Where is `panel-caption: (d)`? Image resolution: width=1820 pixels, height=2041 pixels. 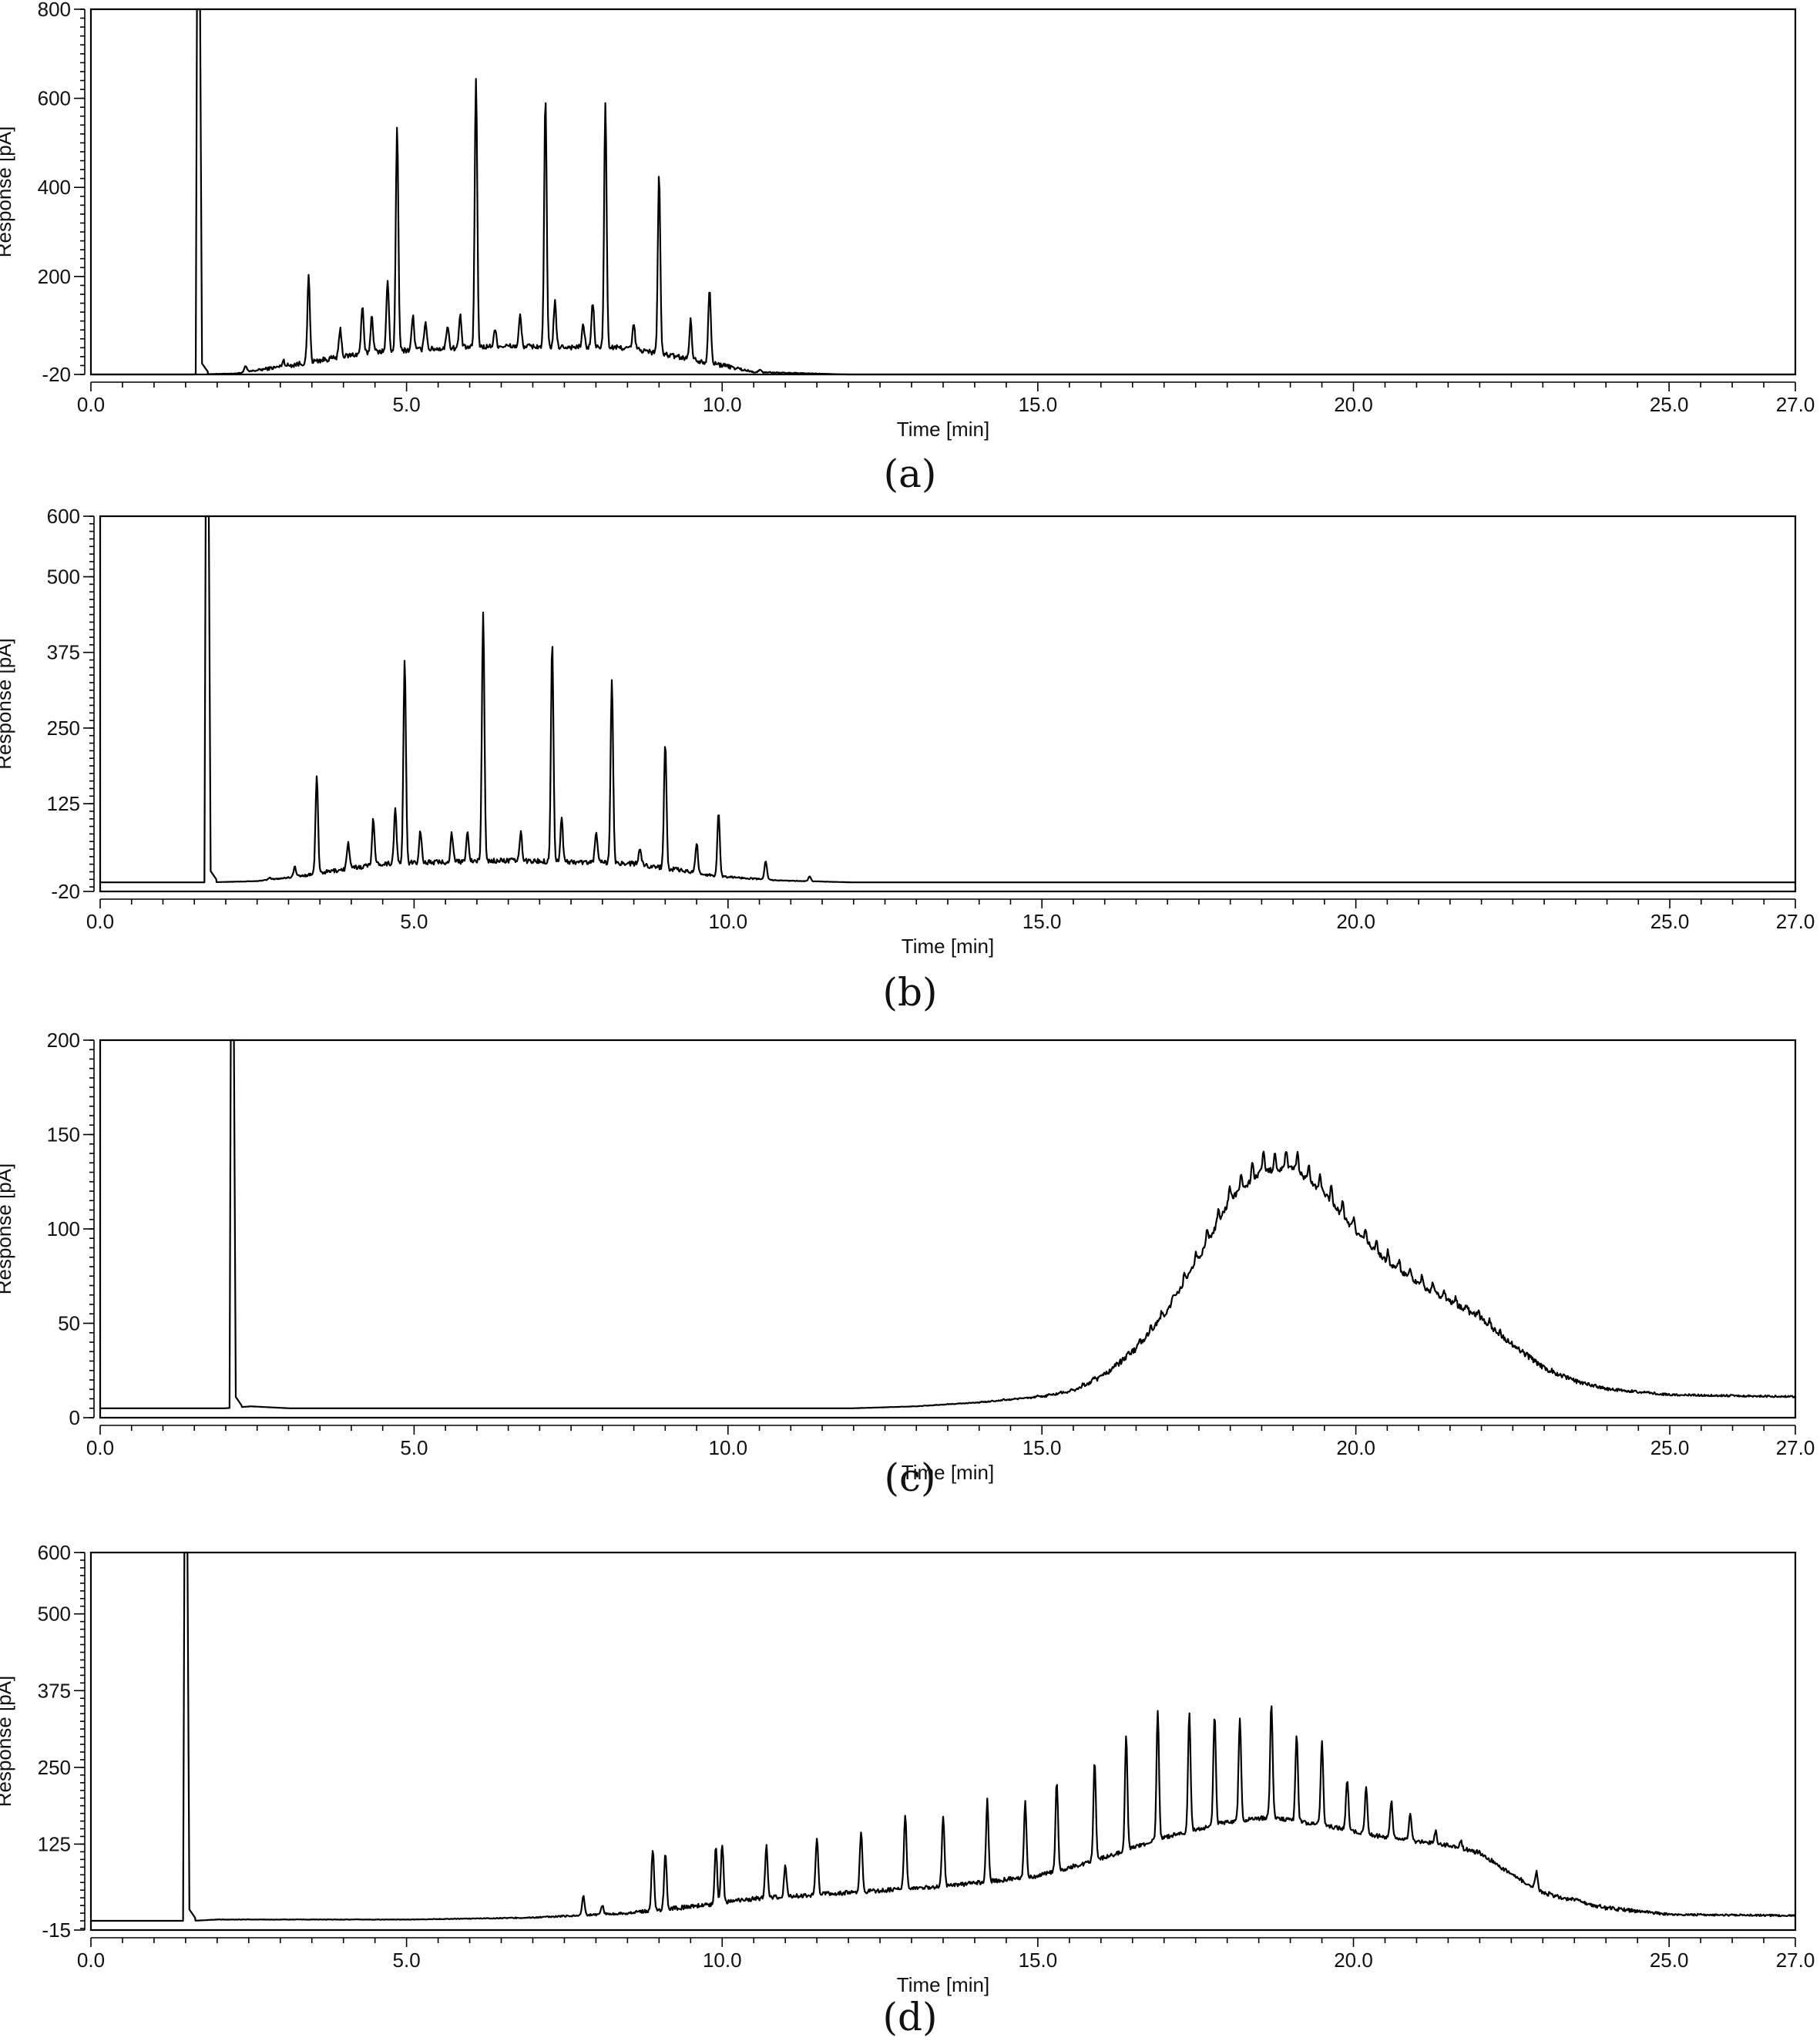
panel-caption: (d) is located at coordinates (910, 2017).